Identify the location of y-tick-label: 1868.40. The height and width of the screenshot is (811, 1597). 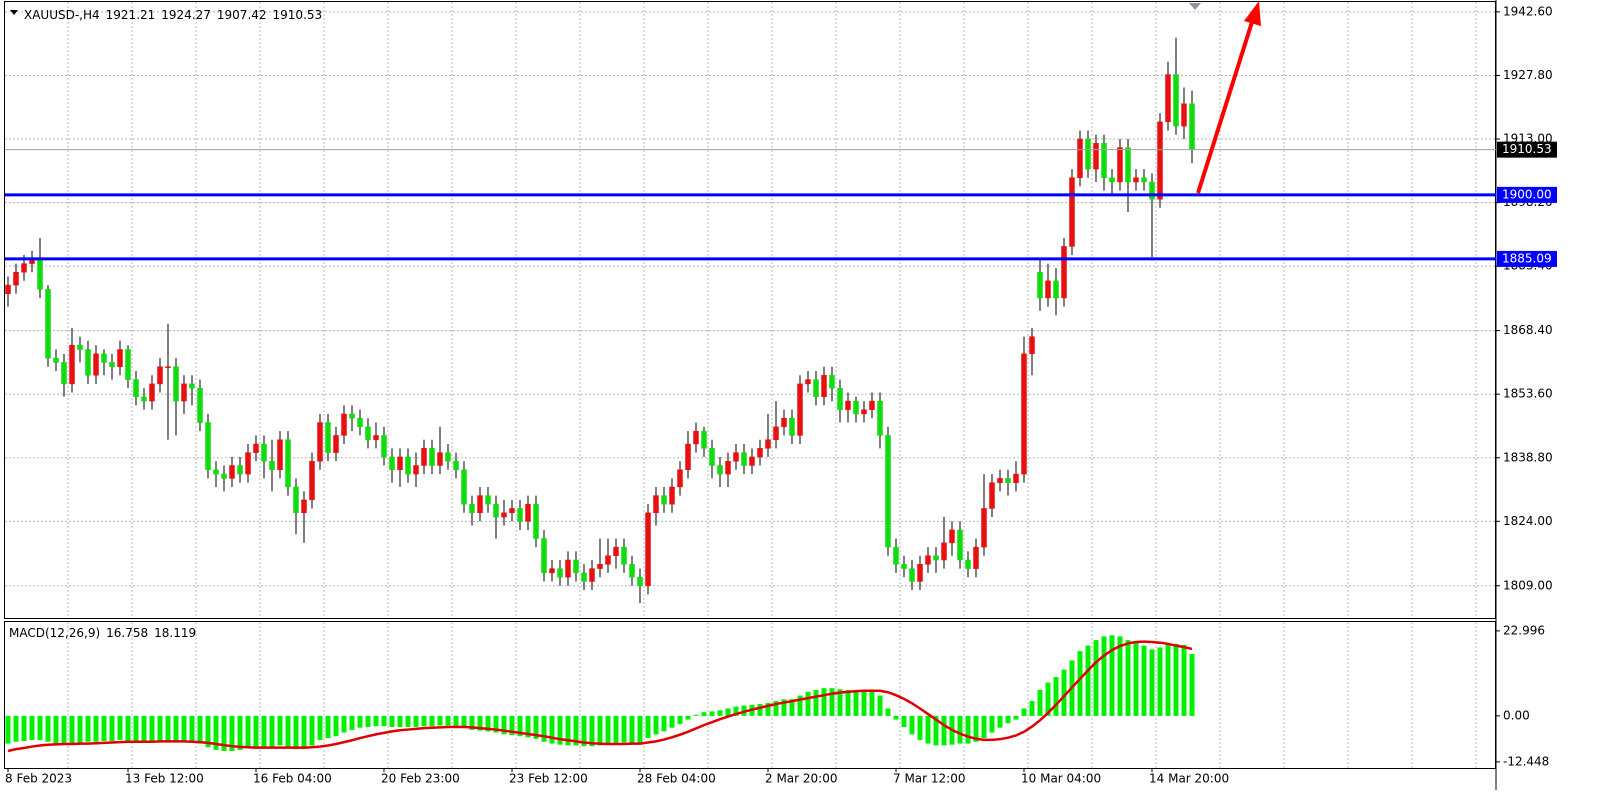
(1528, 330).